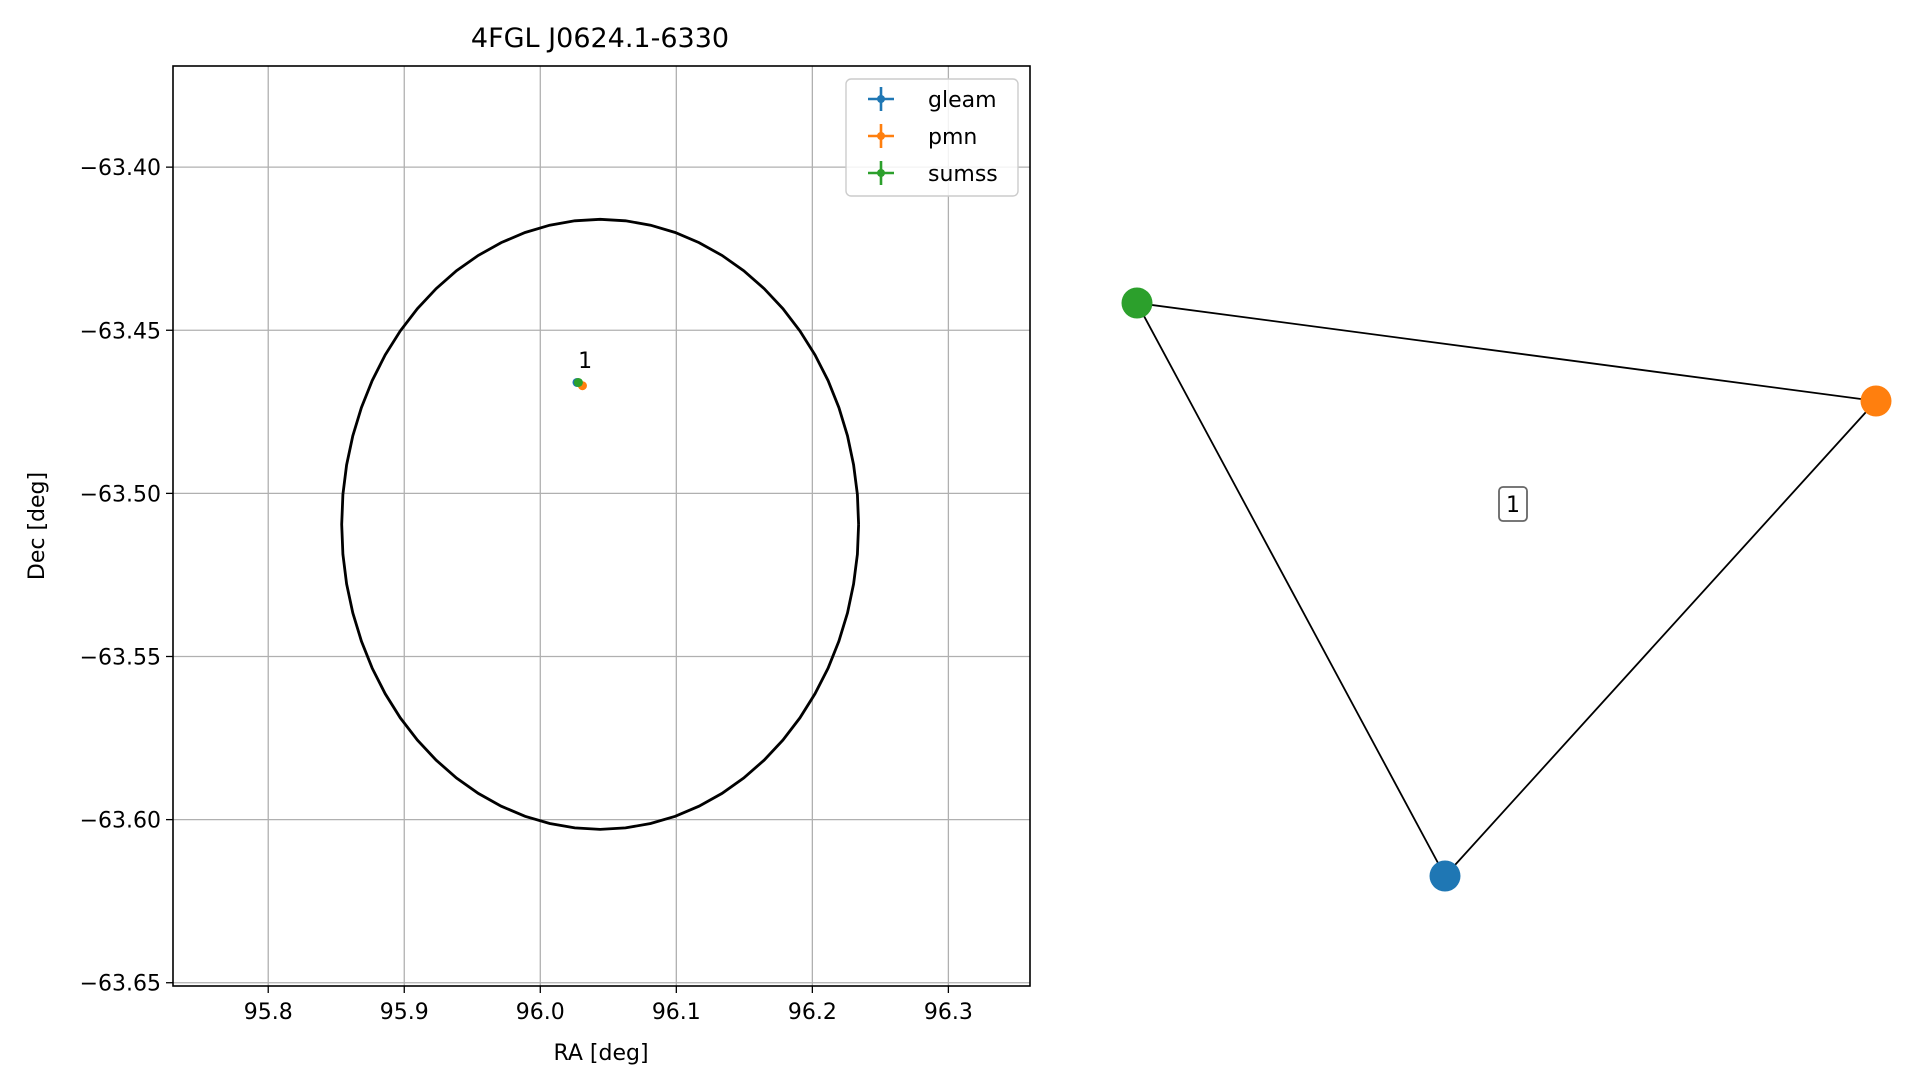  What do you see at coordinates (1137, 303) in the screenshot?
I see `graph-node-sumss` at bounding box center [1137, 303].